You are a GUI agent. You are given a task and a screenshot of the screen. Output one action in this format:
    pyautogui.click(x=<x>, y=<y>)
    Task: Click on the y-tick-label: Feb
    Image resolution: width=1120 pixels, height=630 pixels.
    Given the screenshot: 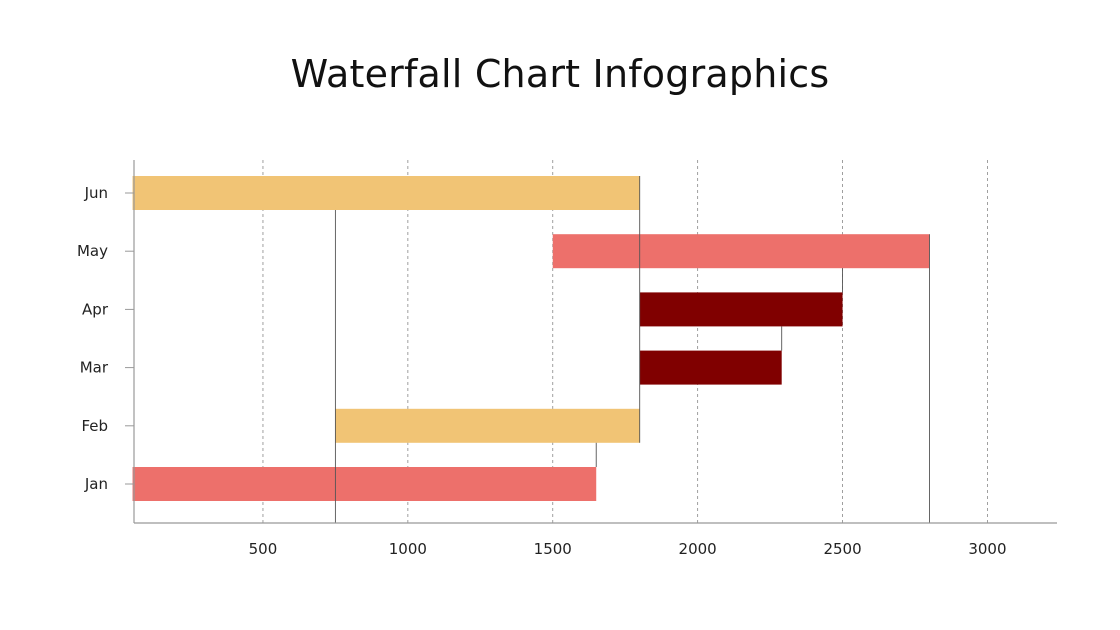 What is the action you would take?
    pyautogui.click(x=94, y=426)
    